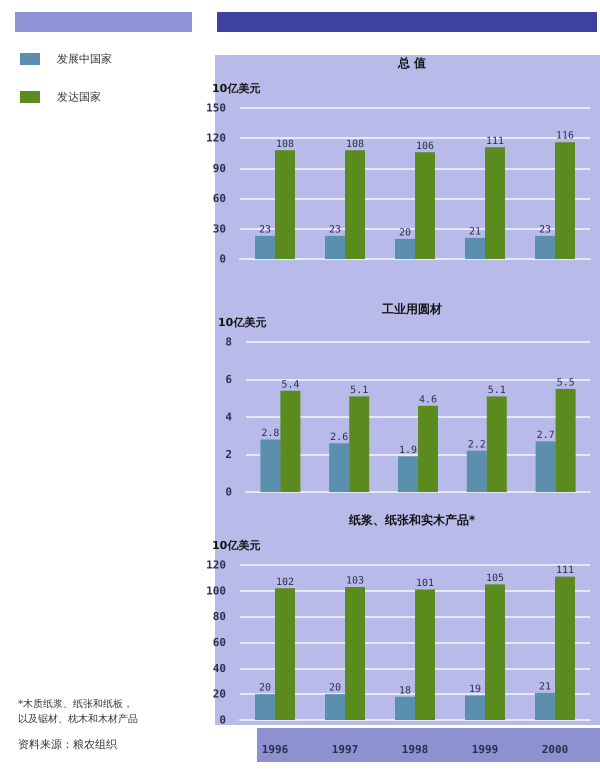 This screenshot has width=600, height=769. Describe the element at coordinates (408, 450) in the screenshot. I see `data-label: 1.9` at that location.